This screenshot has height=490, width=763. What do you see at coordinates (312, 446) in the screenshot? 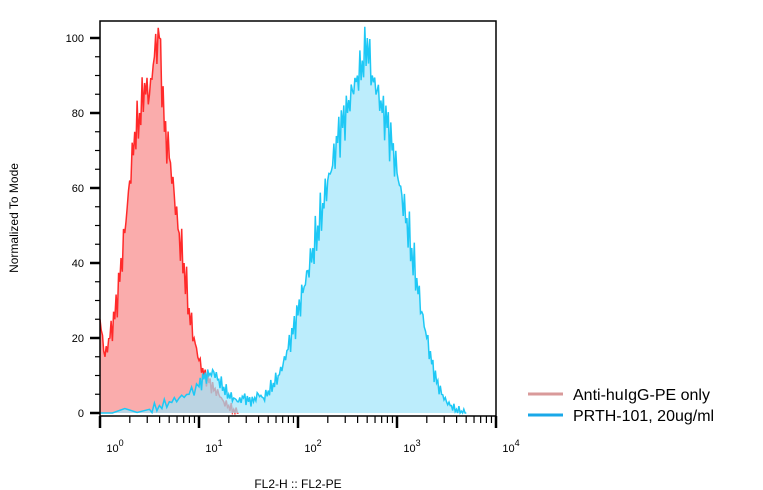
I see `x-tick-label: 10²` at bounding box center [312, 446].